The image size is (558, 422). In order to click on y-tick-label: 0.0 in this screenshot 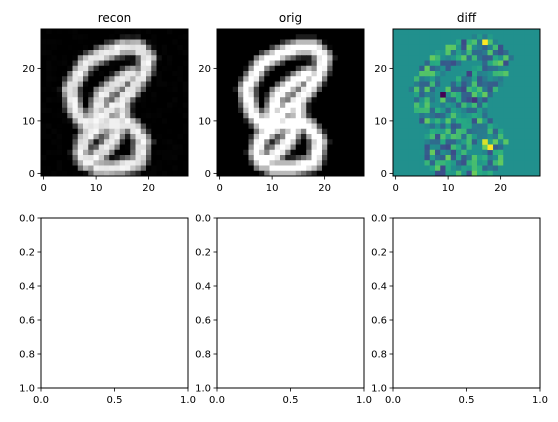, I will do `click(203, 219)`.